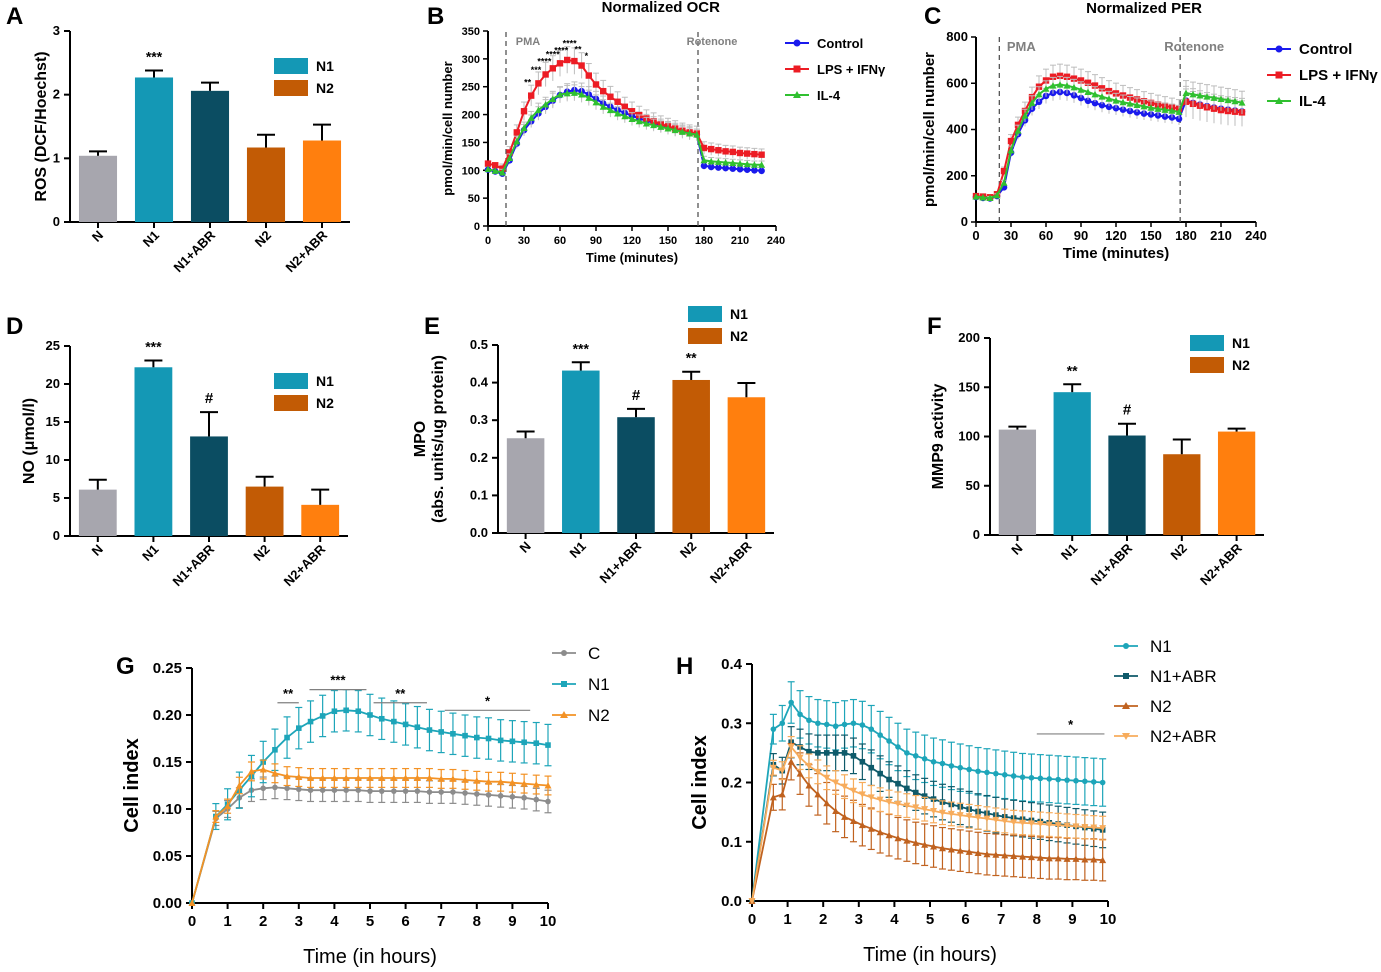  What do you see at coordinates (447, 128) in the screenshot?
I see `y-axis-title: pmol/min/cell number` at bounding box center [447, 128].